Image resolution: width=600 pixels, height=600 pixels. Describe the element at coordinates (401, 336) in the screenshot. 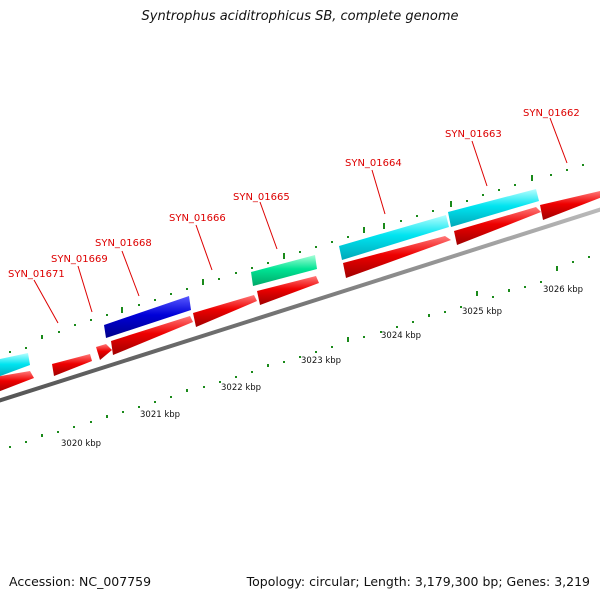

I see `scale-label: 3024 kbp` at that location.